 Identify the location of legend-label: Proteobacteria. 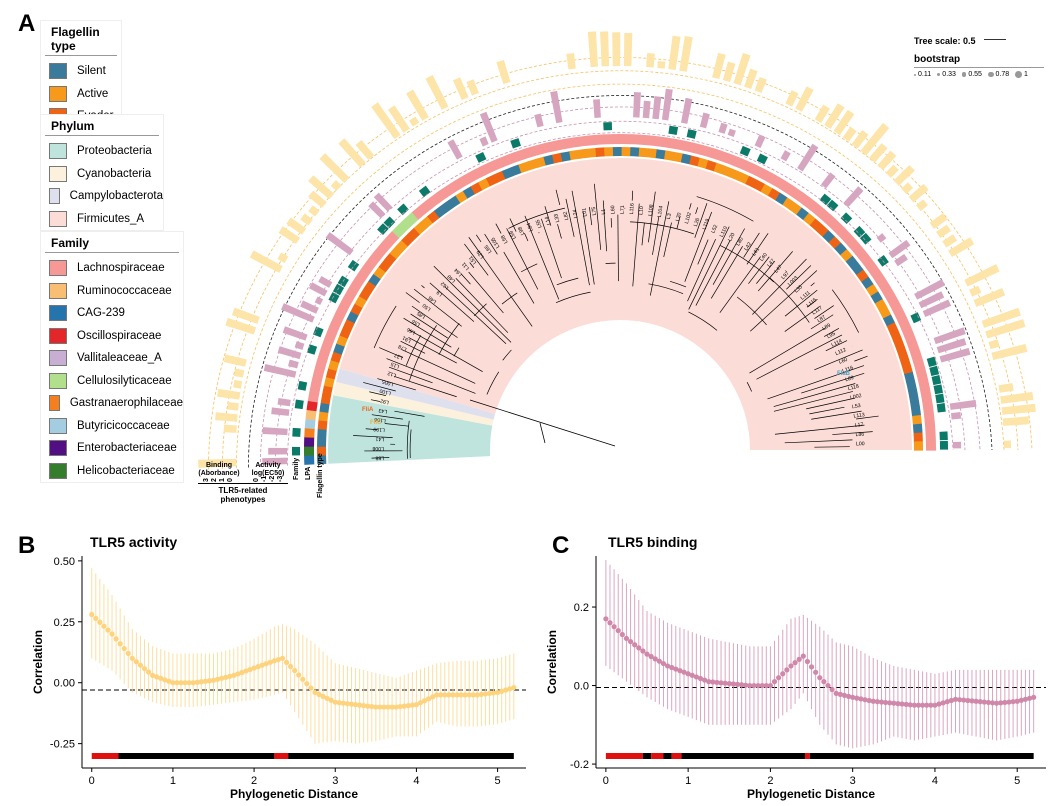
(114, 151).